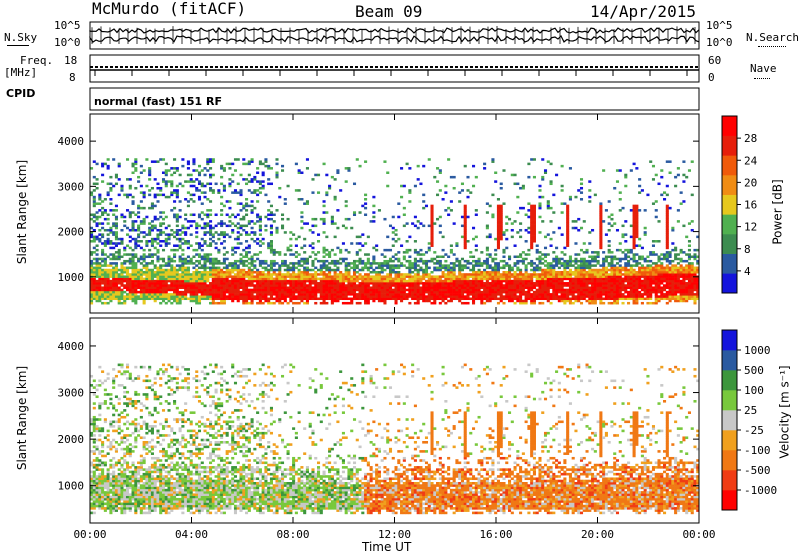  I want to click on nsearch-tick-bottom: 10^0, so click(719, 42).